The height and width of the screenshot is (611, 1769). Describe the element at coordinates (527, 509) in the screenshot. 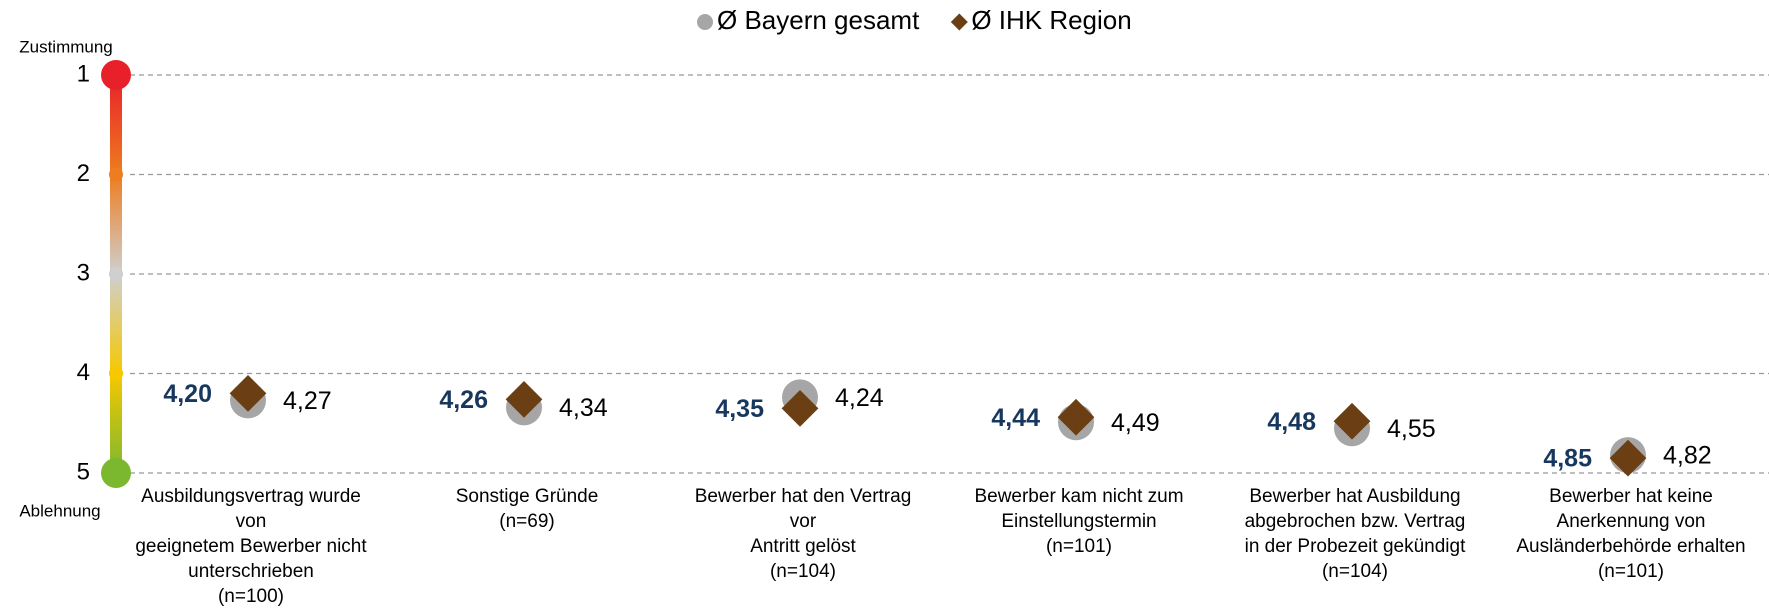

I see `x-tick-label: Sonstige Gründe (n=69)` at that location.